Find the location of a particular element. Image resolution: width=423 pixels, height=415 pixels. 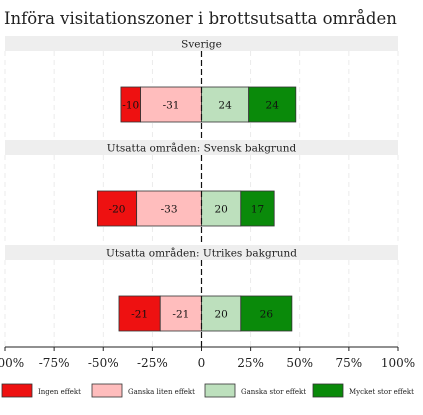

panel-title: Utsatta områden: Utrikes bakgrund is located at coordinates (201, 253).